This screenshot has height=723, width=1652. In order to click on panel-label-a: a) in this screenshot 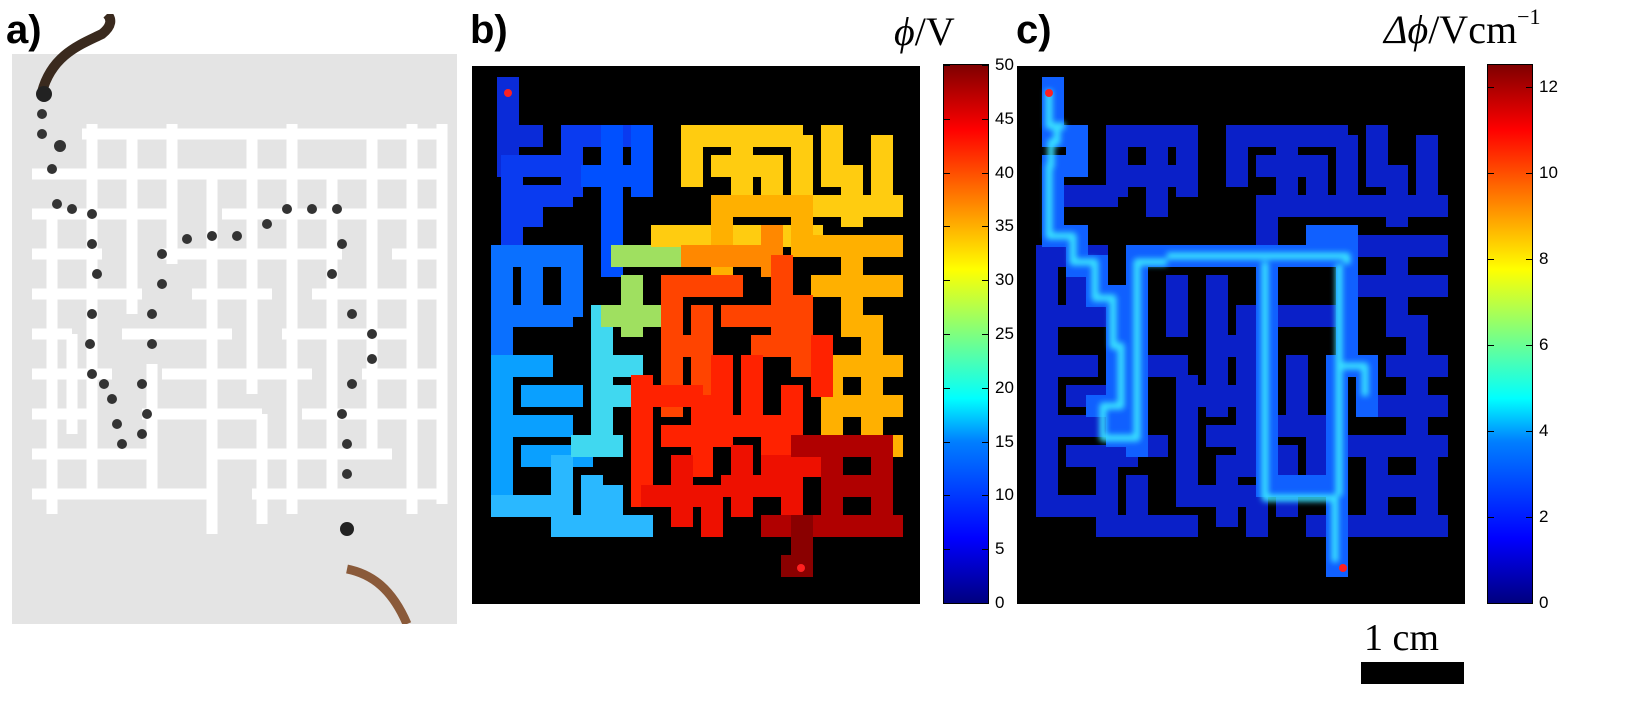, I will do `click(24, 30)`.